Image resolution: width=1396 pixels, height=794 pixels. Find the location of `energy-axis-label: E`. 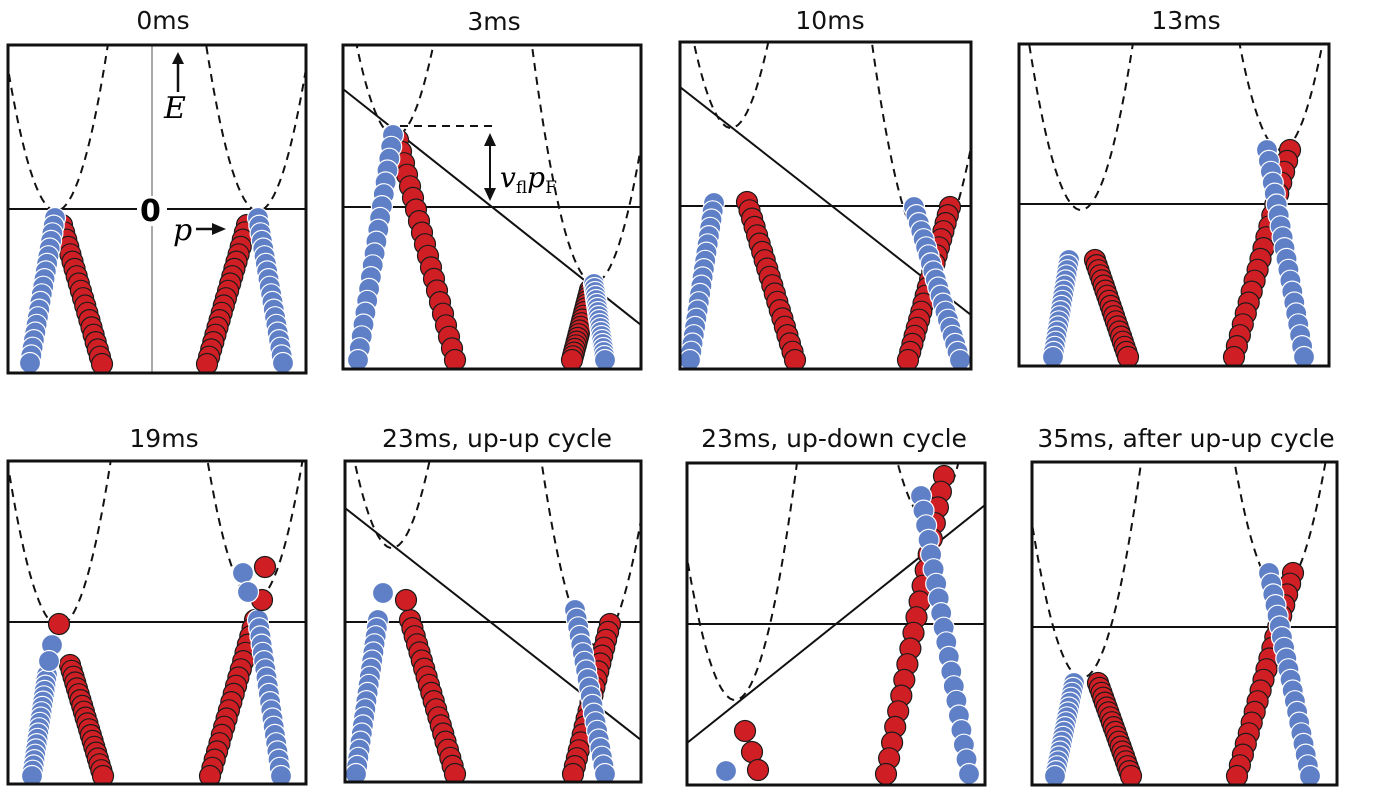

energy-axis-label: E is located at coordinates (174, 108).